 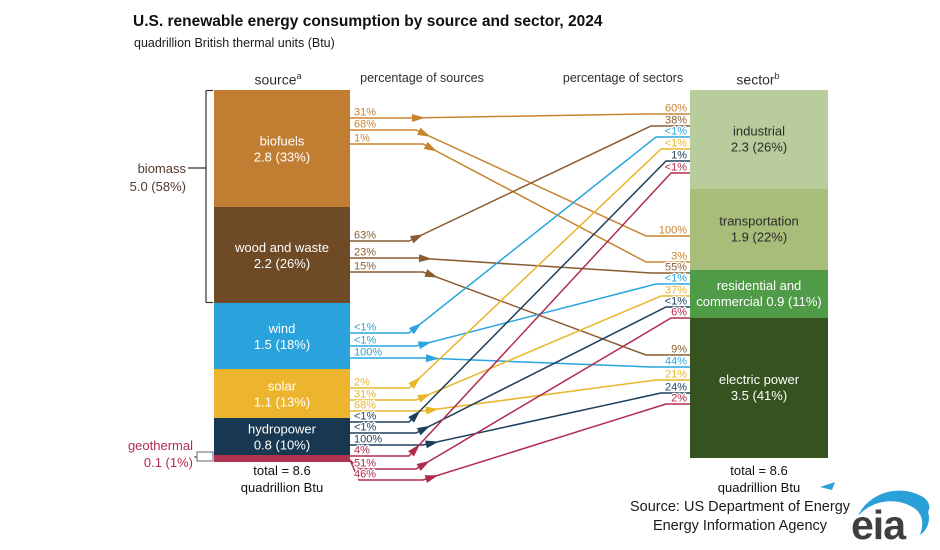 I want to click on source-total-line2: quadrillion Btu, so click(x=282, y=487).